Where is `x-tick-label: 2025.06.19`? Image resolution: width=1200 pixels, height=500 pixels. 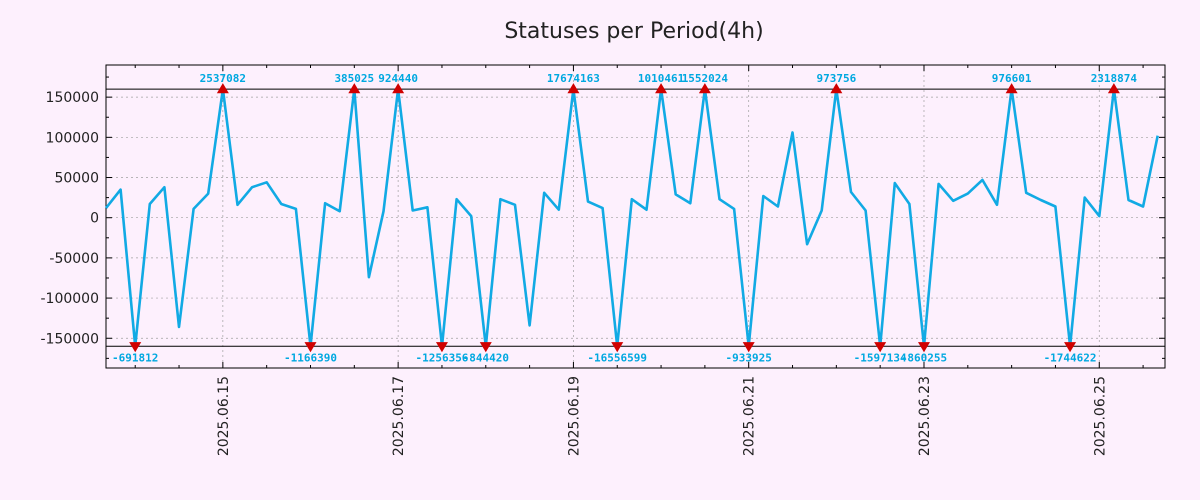 x-tick-label: 2025.06.19 is located at coordinates (574, 416).